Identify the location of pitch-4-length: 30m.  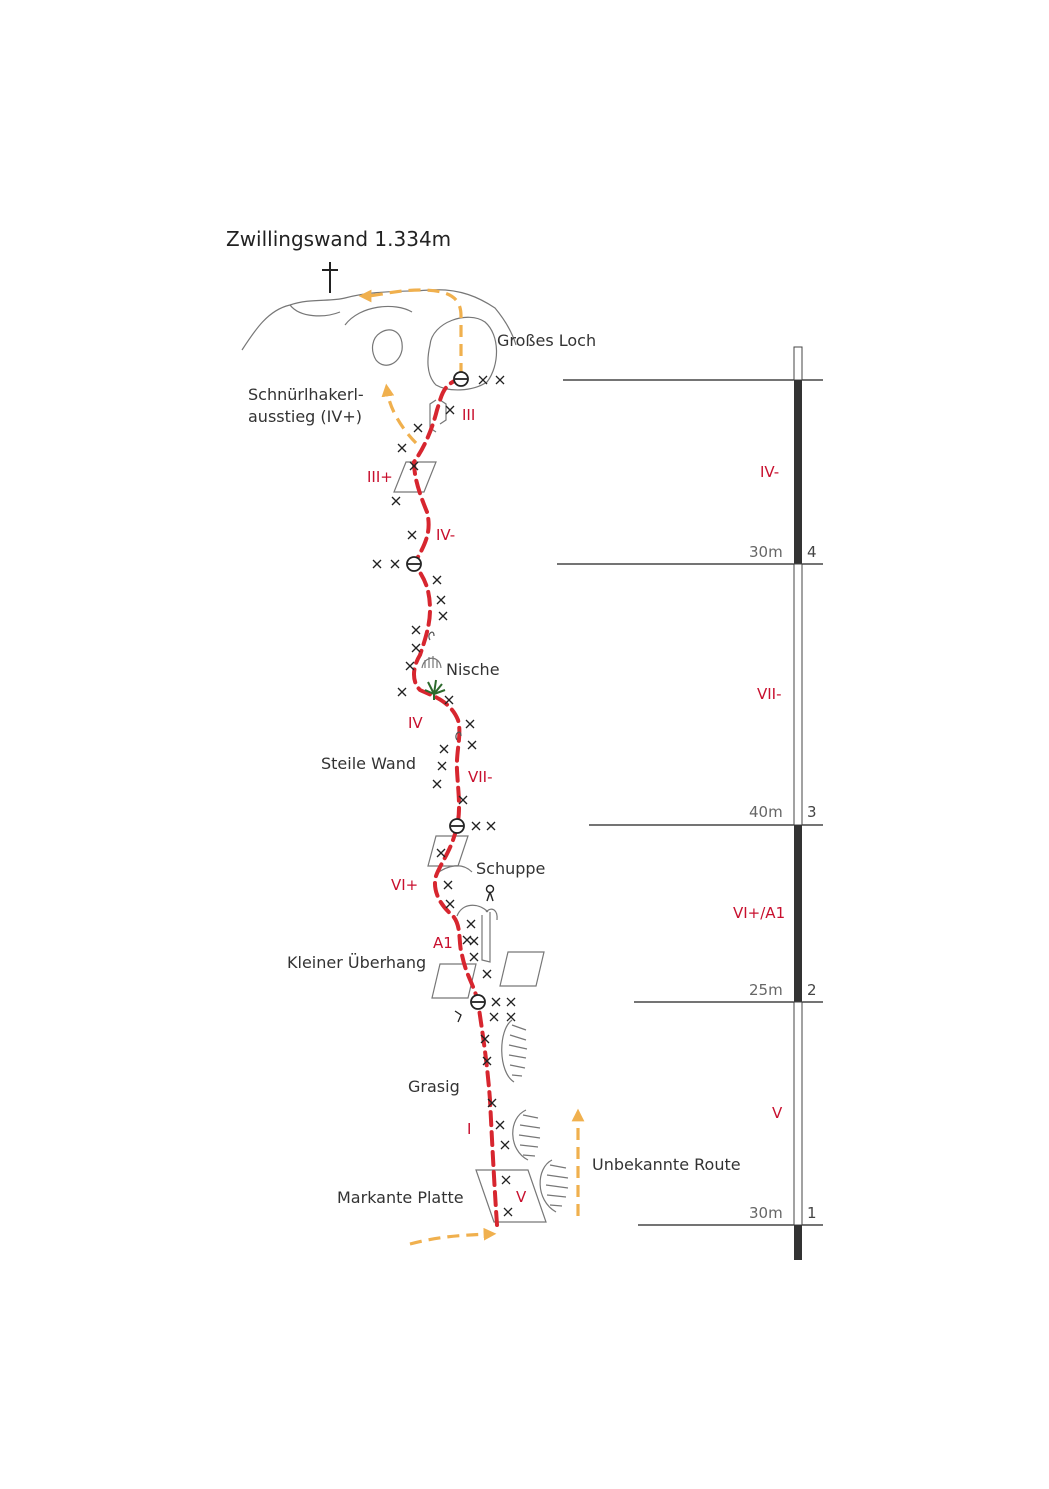
(766, 552).